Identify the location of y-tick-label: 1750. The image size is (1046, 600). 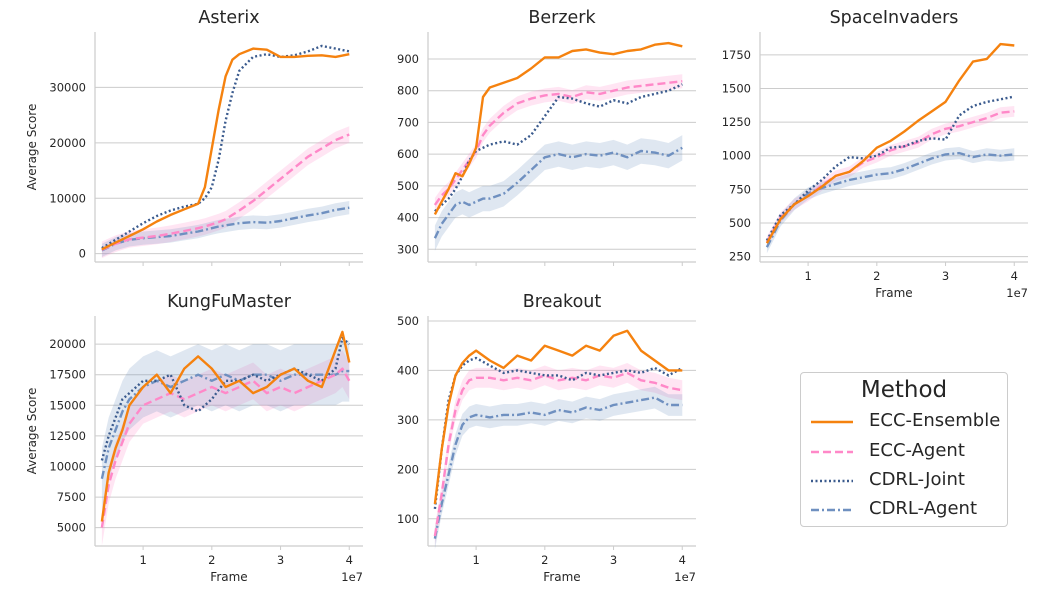
(736, 55).